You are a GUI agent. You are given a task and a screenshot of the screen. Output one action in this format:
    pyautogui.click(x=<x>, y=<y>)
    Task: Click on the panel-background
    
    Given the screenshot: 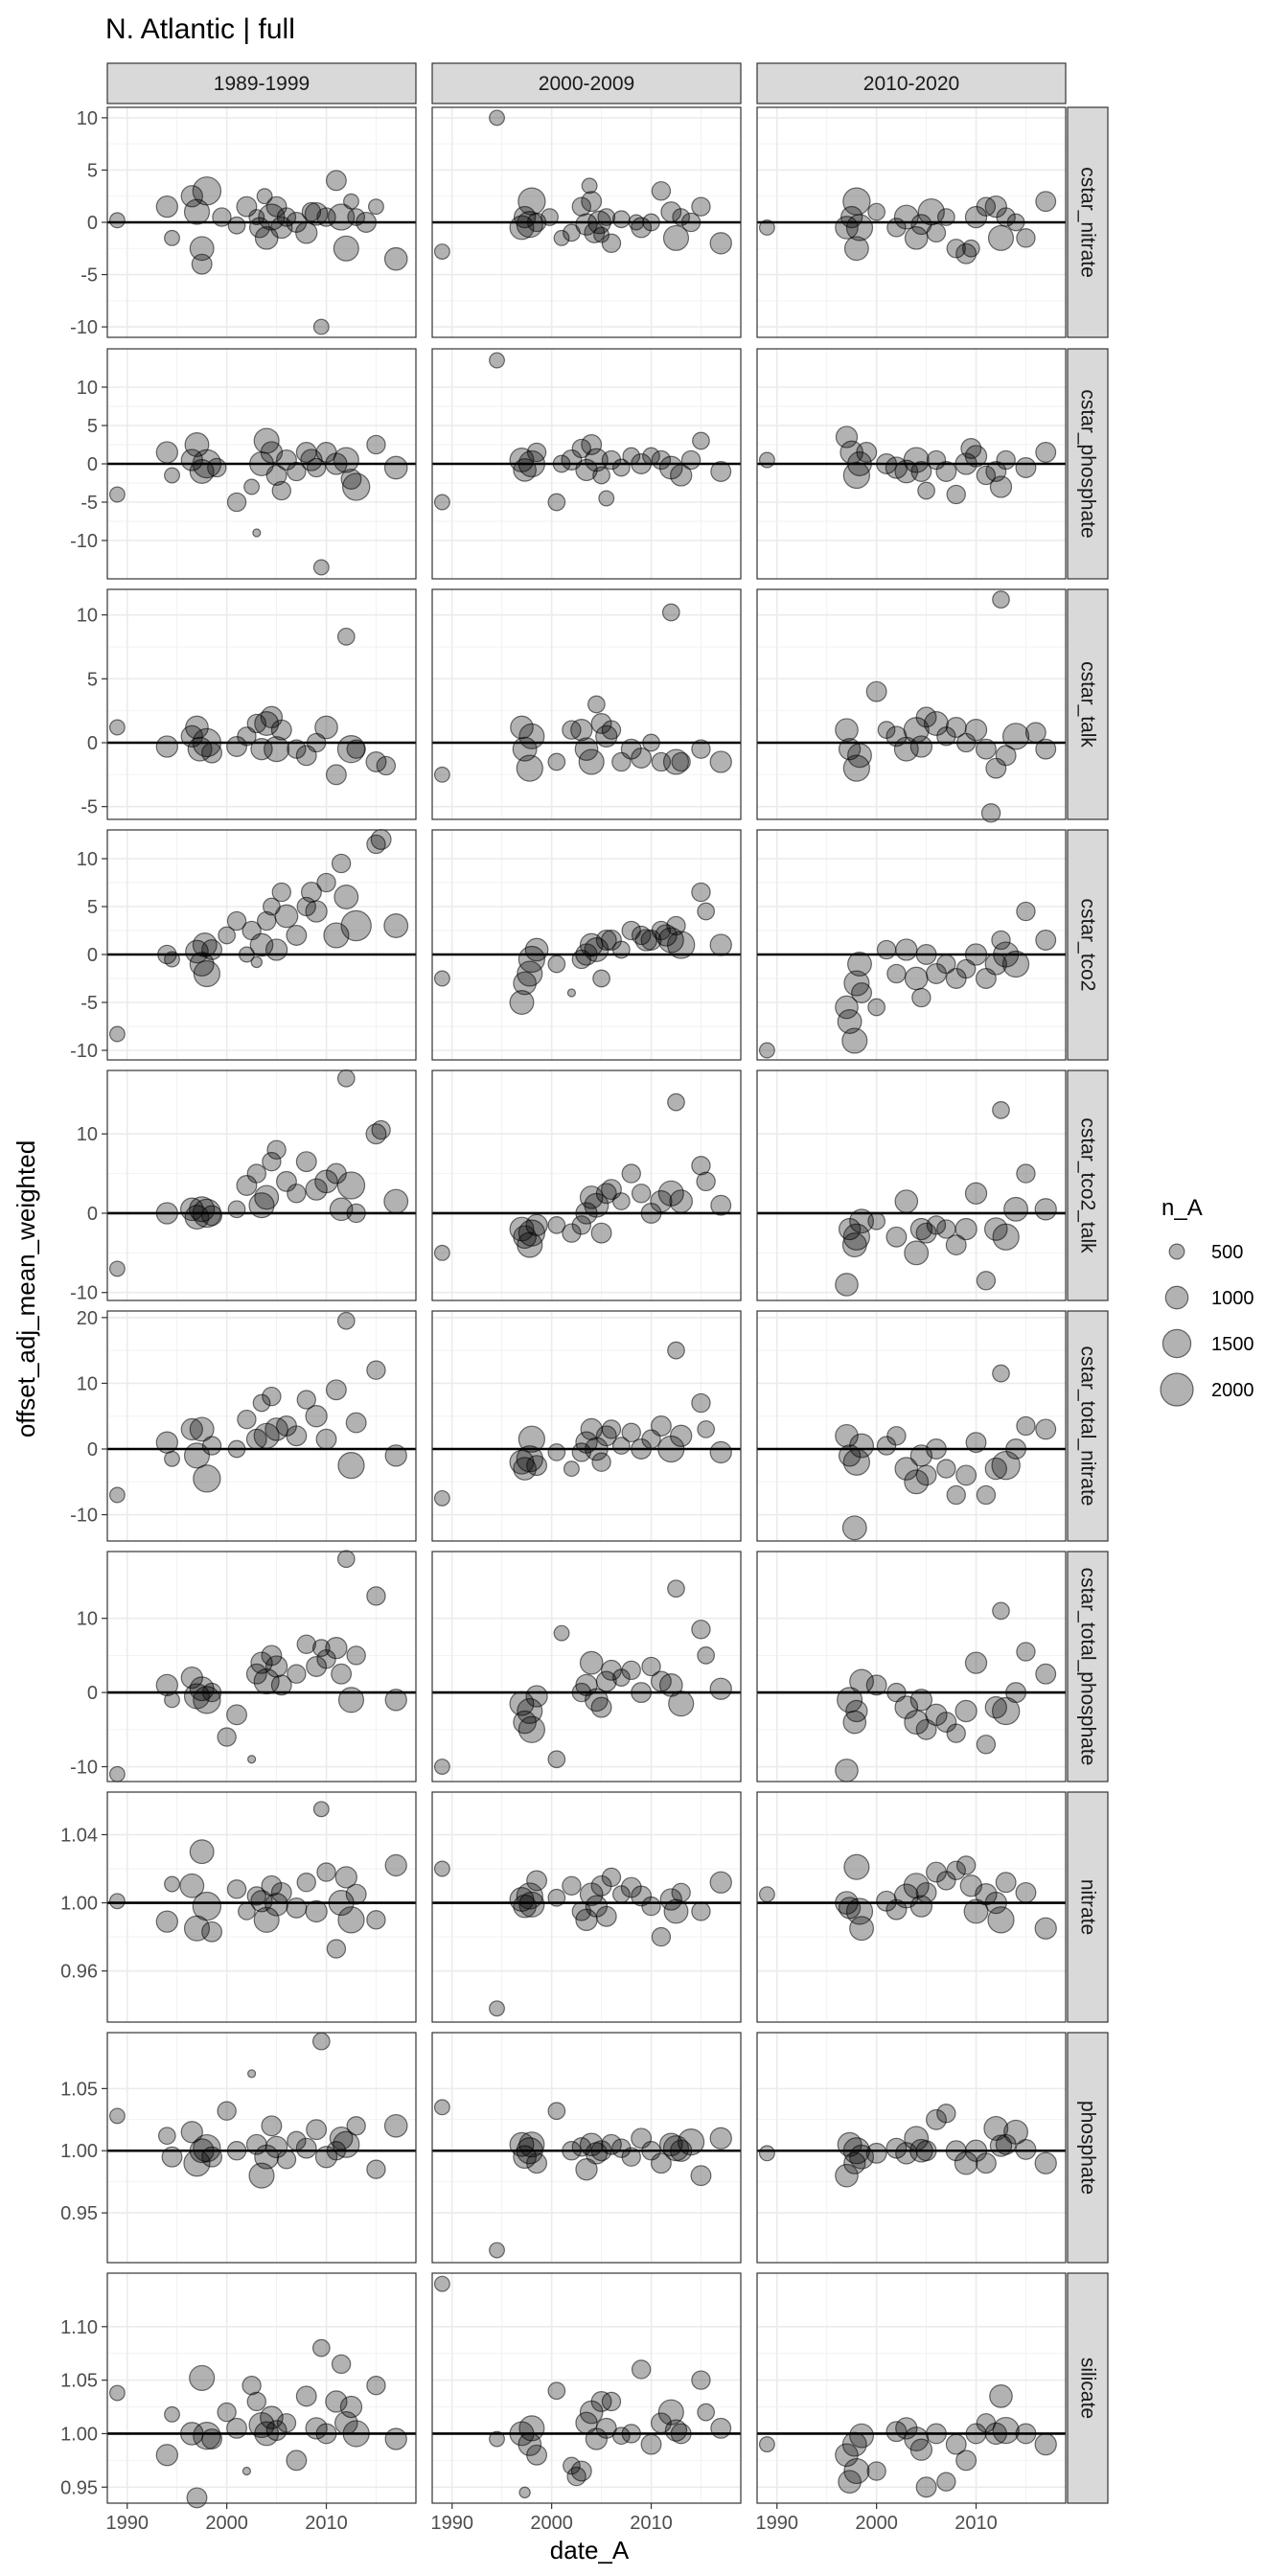 What is the action you would take?
    pyautogui.click(x=261, y=1185)
    